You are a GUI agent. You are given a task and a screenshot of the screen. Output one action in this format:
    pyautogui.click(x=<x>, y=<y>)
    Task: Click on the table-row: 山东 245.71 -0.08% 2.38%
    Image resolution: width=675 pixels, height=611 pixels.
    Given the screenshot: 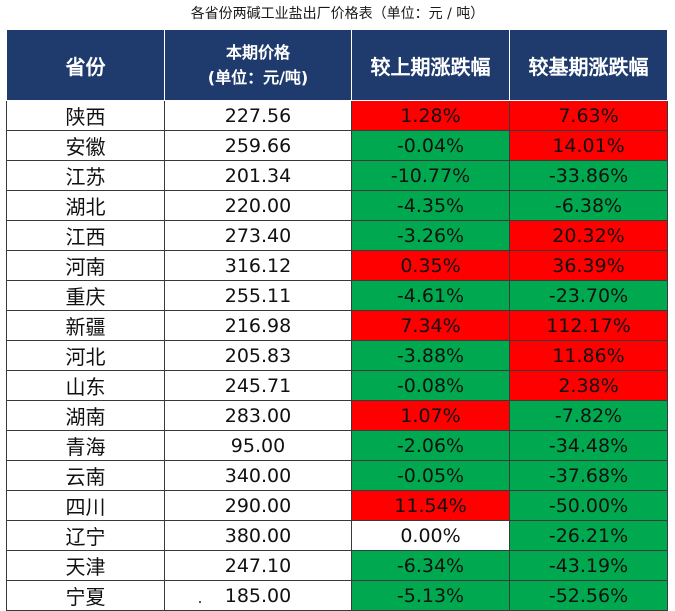 What is the action you would take?
    pyautogui.click(x=337, y=385)
    